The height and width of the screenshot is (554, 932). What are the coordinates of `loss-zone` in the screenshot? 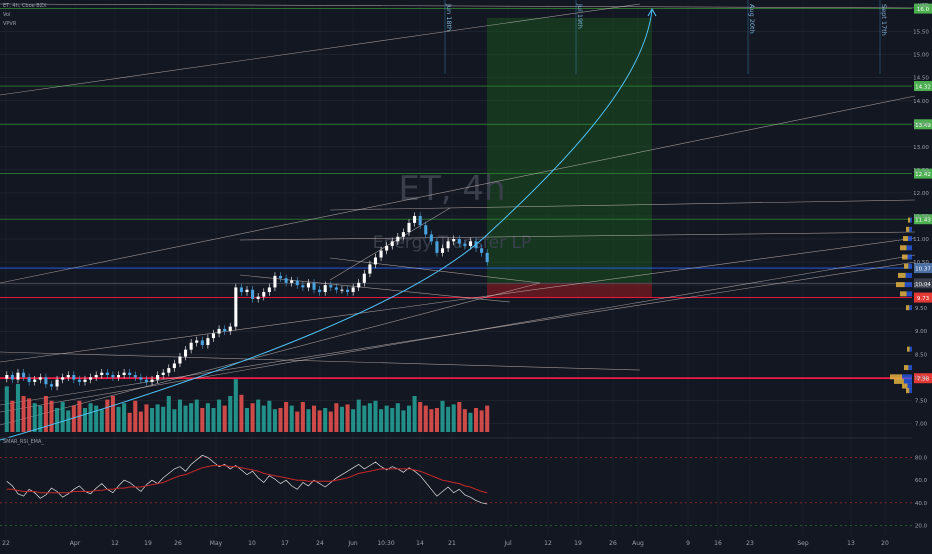 It's located at (569, 290).